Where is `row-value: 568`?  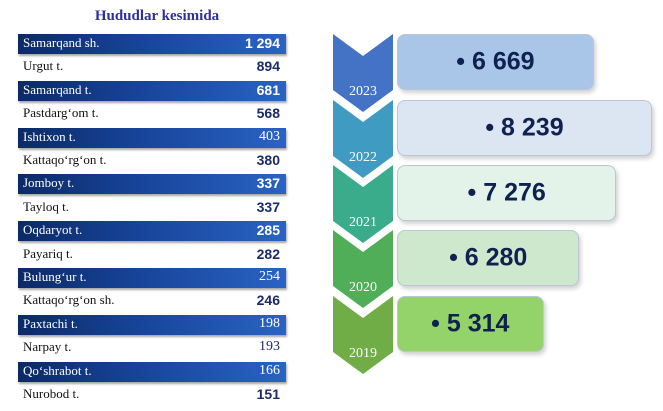
row-value: 568 is located at coordinates (268, 113).